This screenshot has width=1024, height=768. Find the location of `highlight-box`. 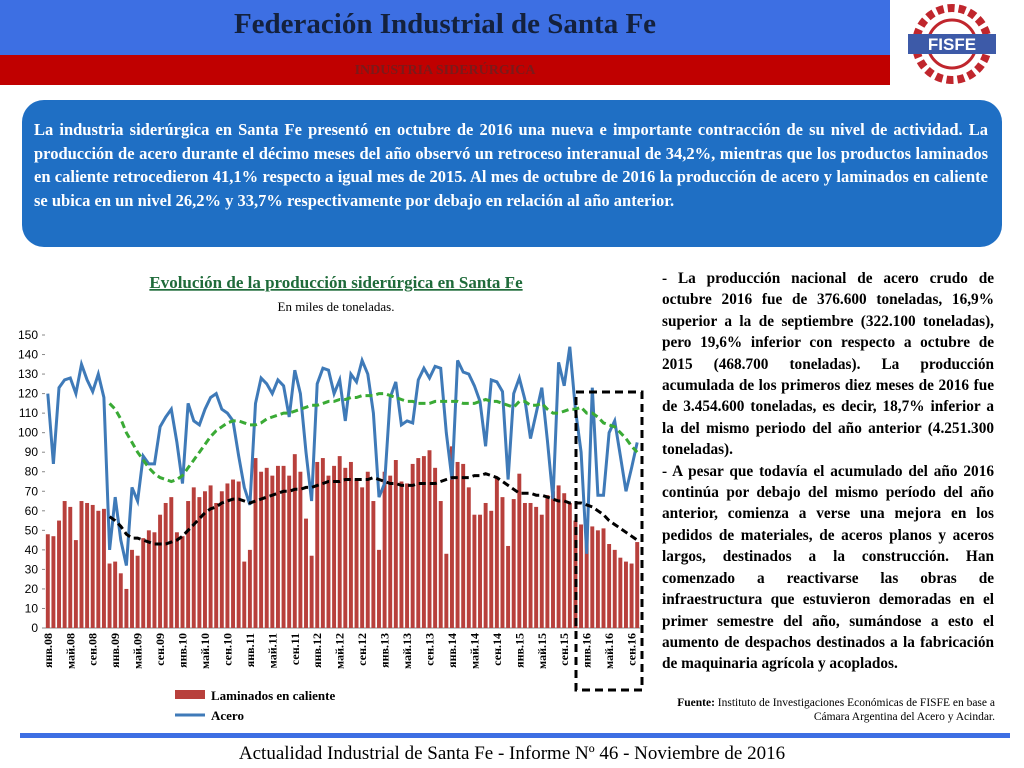

highlight-box is located at coordinates (609, 541).